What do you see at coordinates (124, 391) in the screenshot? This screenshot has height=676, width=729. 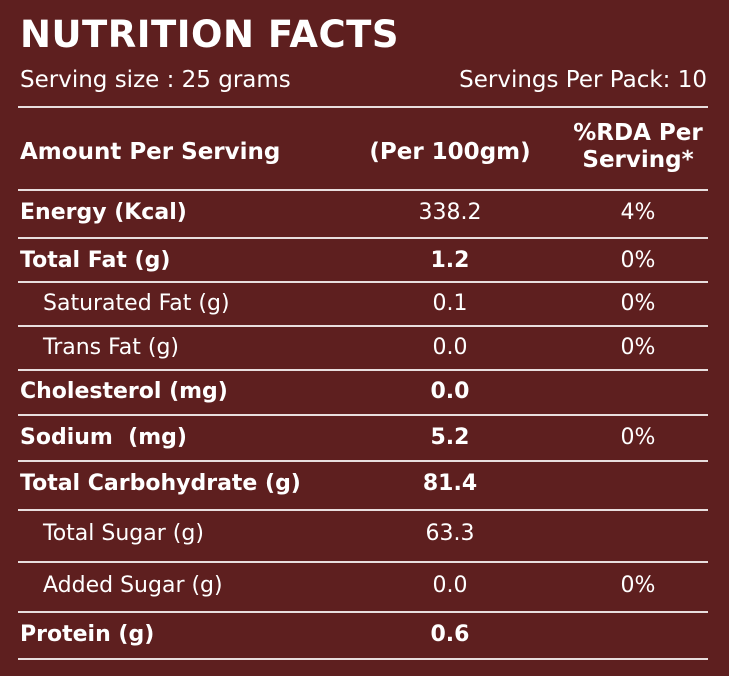 I see `nutrient-name: Cholesterol (mg)` at bounding box center [124, 391].